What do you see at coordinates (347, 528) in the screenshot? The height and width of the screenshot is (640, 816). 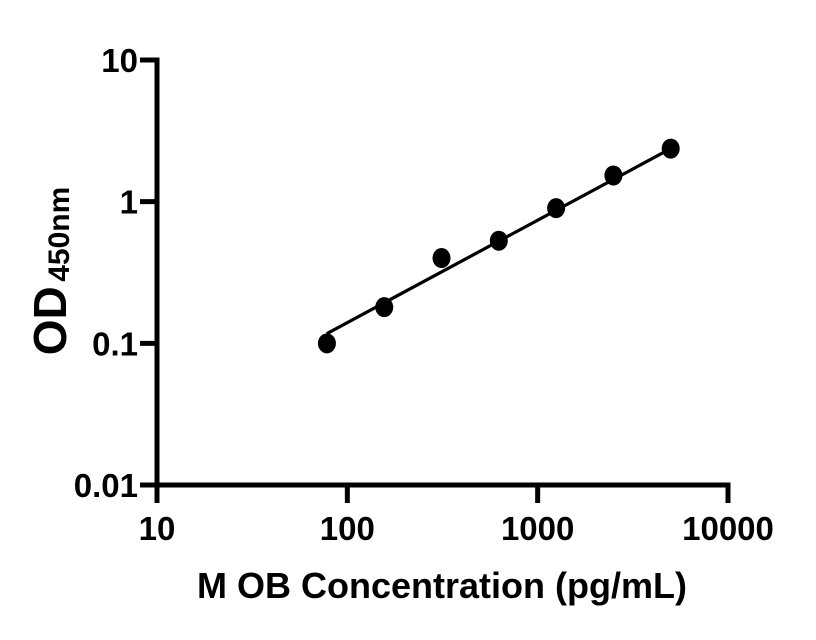 I see `x-tick-label: 100` at bounding box center [347, 528].